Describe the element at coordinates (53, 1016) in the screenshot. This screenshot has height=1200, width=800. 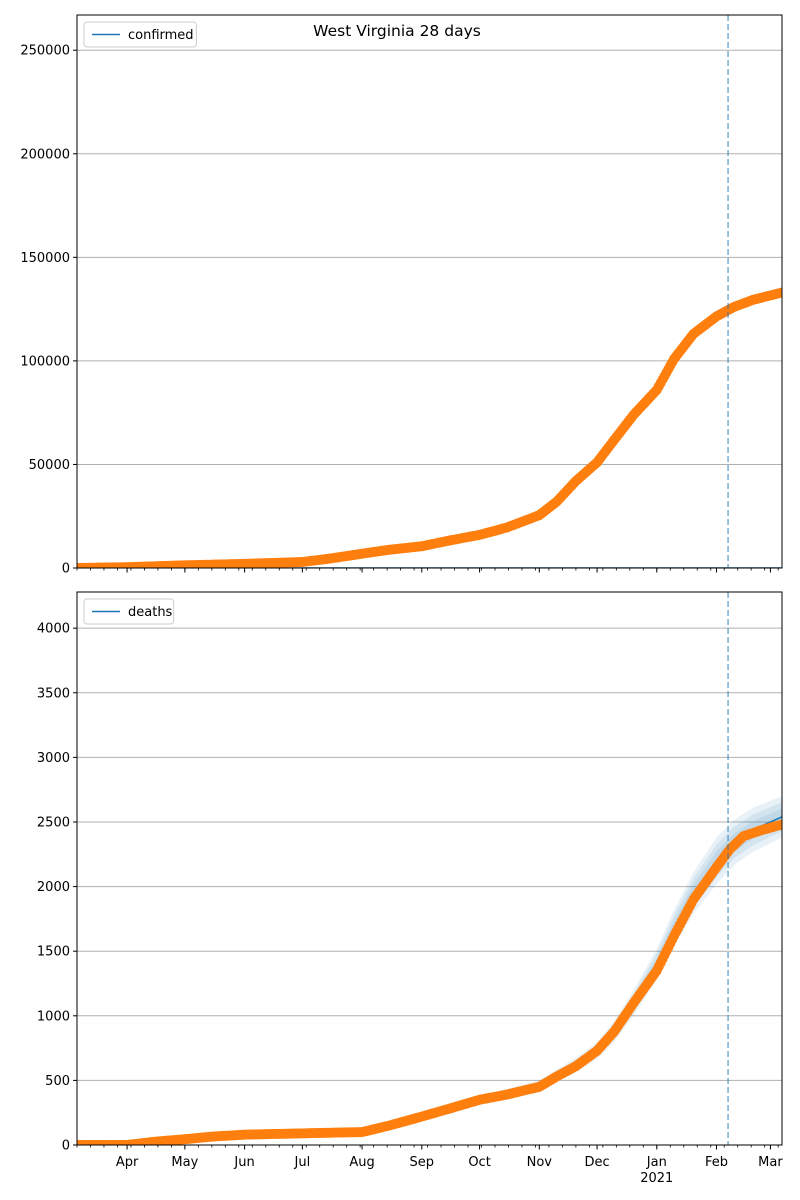
I see `y-tick-label: 1000` at that location.